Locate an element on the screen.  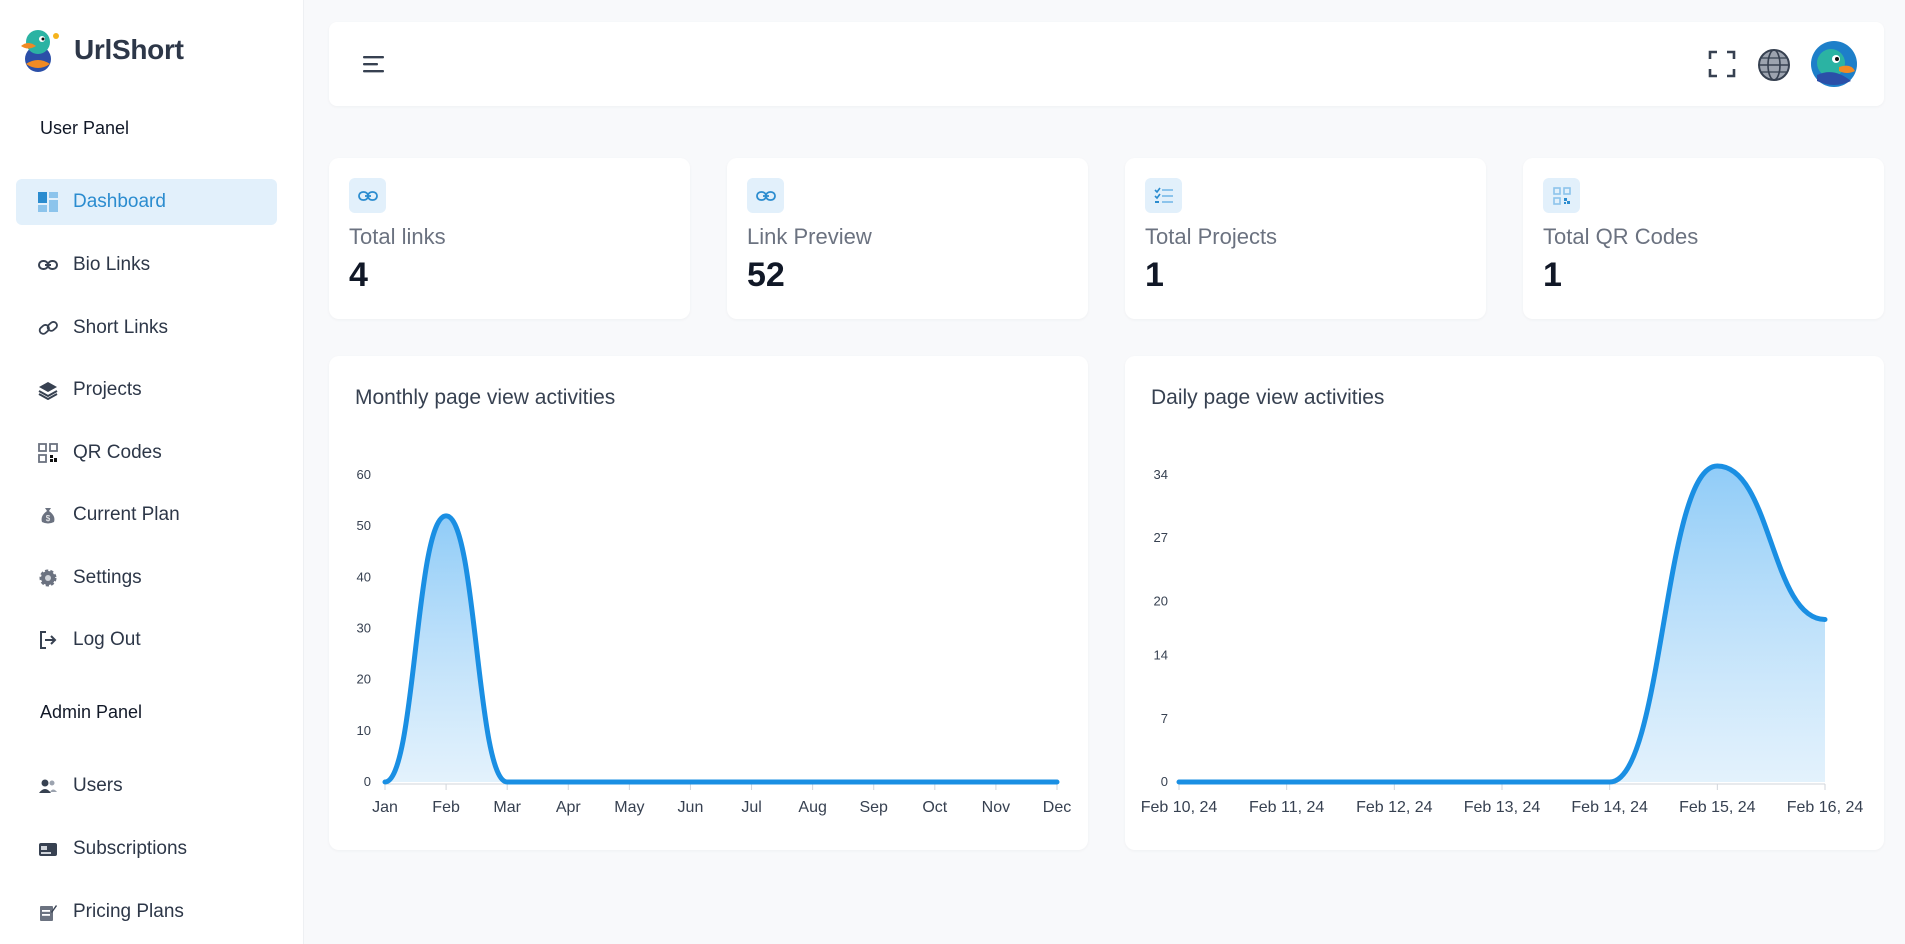
language-button is located at coordinates (1774, 65).